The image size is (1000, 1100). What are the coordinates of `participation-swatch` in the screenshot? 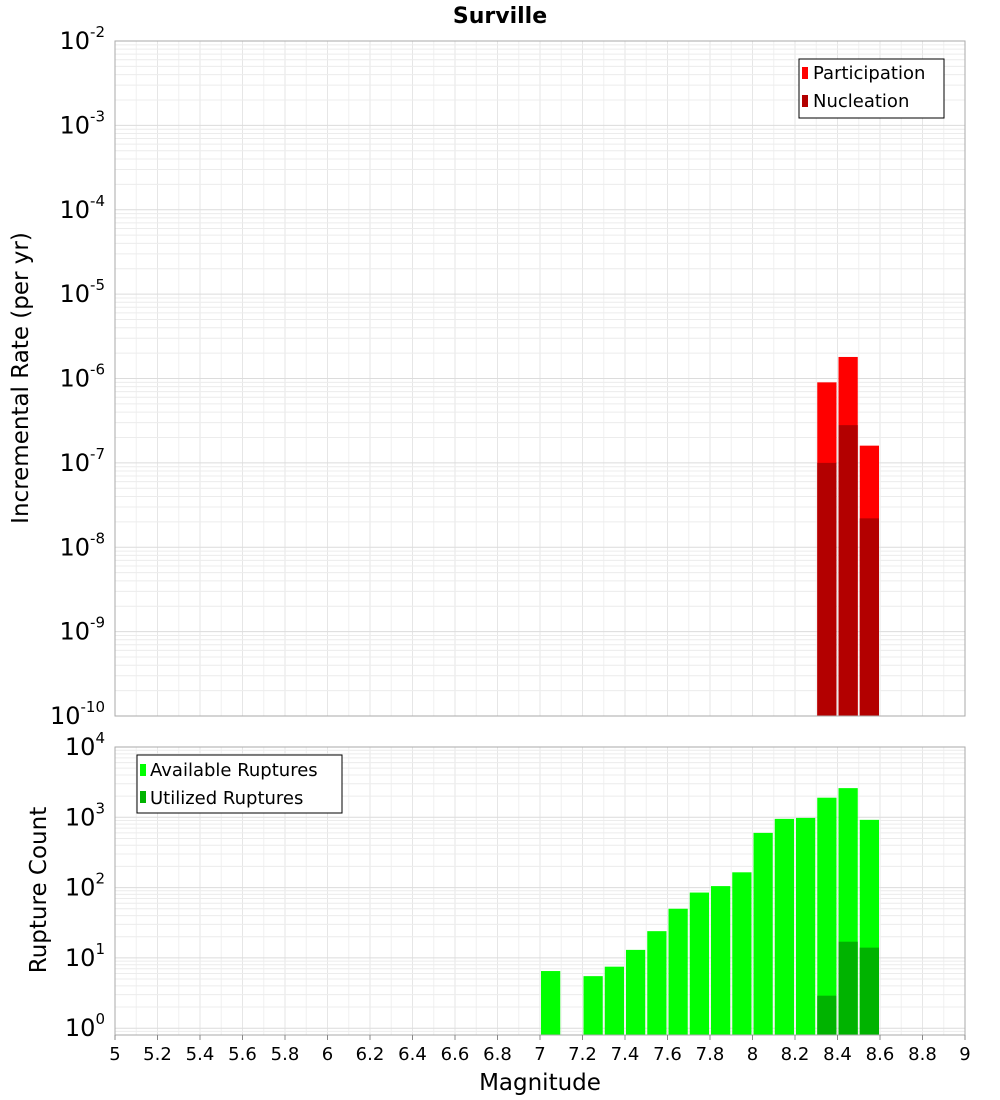 It's located at (805, 73).